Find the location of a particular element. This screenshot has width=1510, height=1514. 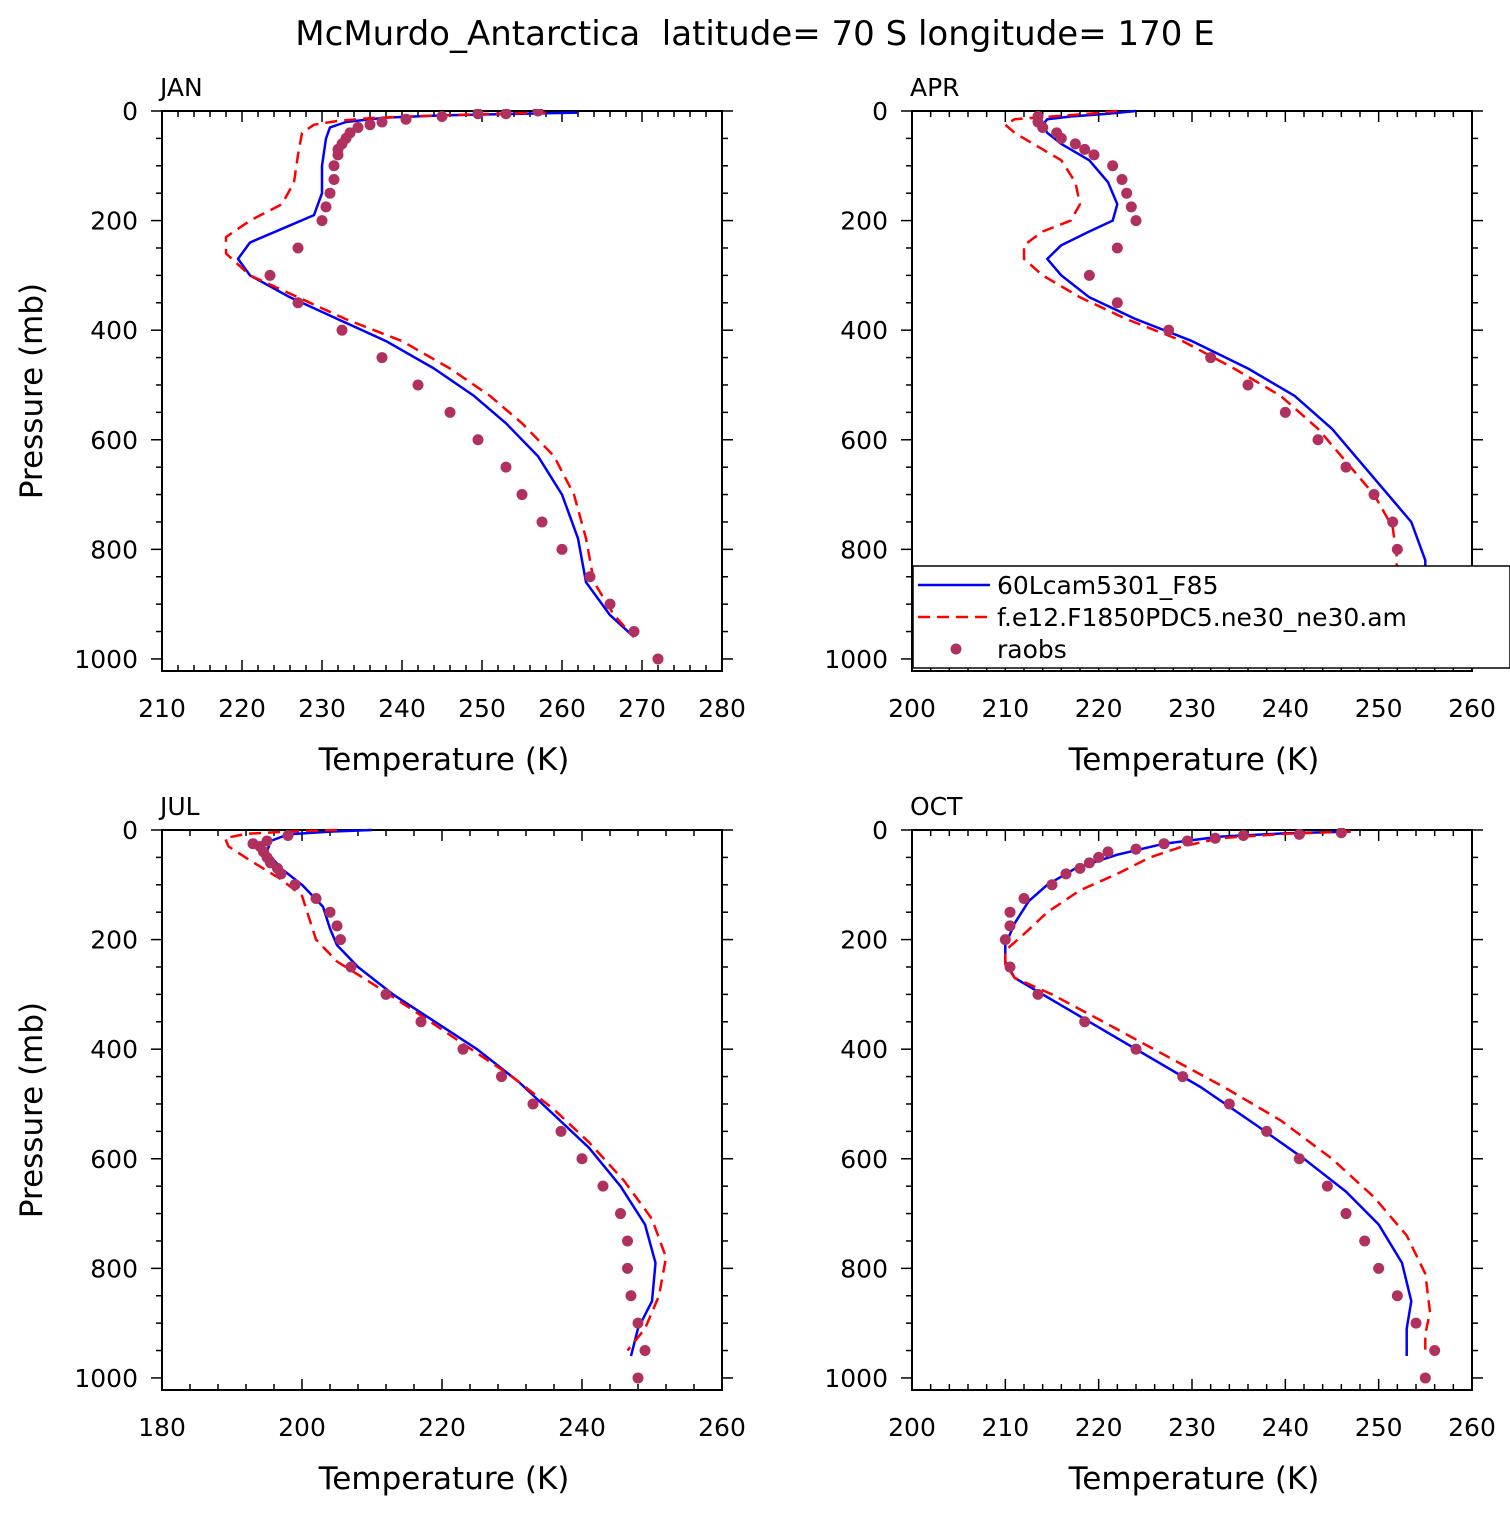

y-axis-label: Pressure (mb) is located at coordinates (32, 391).